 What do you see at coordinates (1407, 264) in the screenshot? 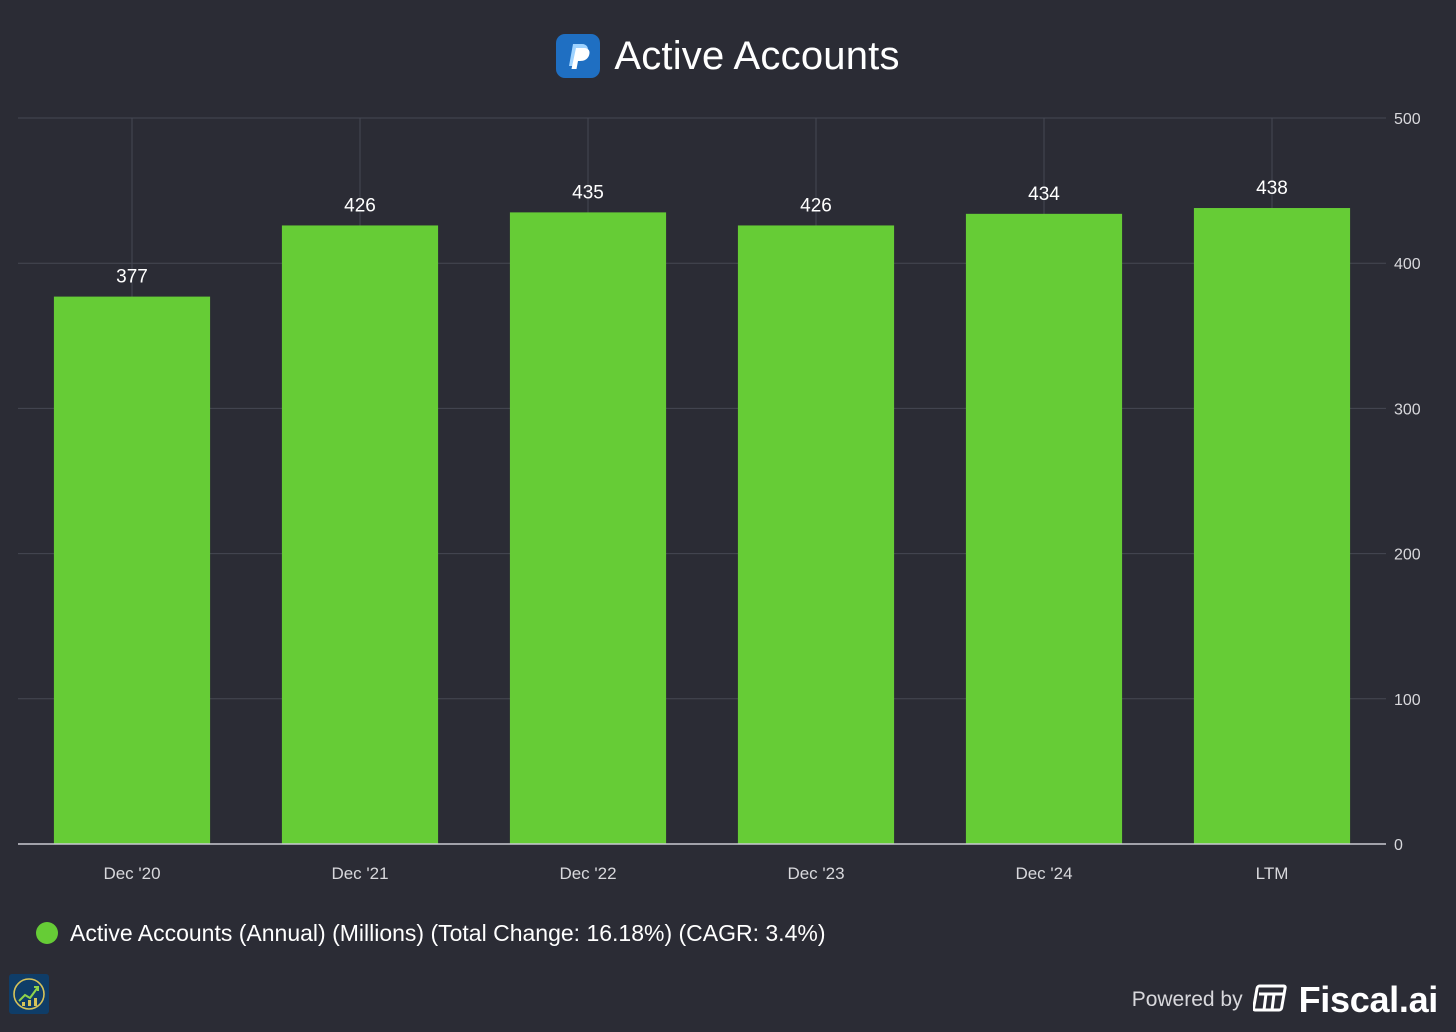
I see `y-tick-label: 400` at bounding box center [1407, 264].